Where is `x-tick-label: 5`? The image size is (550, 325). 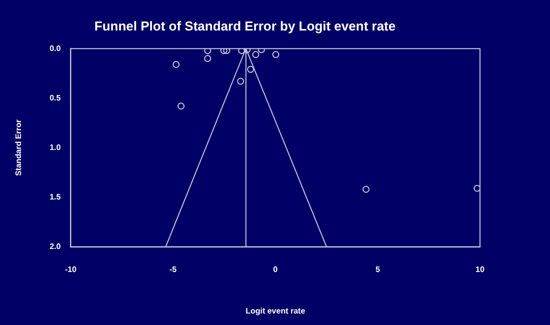 x-tick-label: 5 is located at coordinates (377, 269).